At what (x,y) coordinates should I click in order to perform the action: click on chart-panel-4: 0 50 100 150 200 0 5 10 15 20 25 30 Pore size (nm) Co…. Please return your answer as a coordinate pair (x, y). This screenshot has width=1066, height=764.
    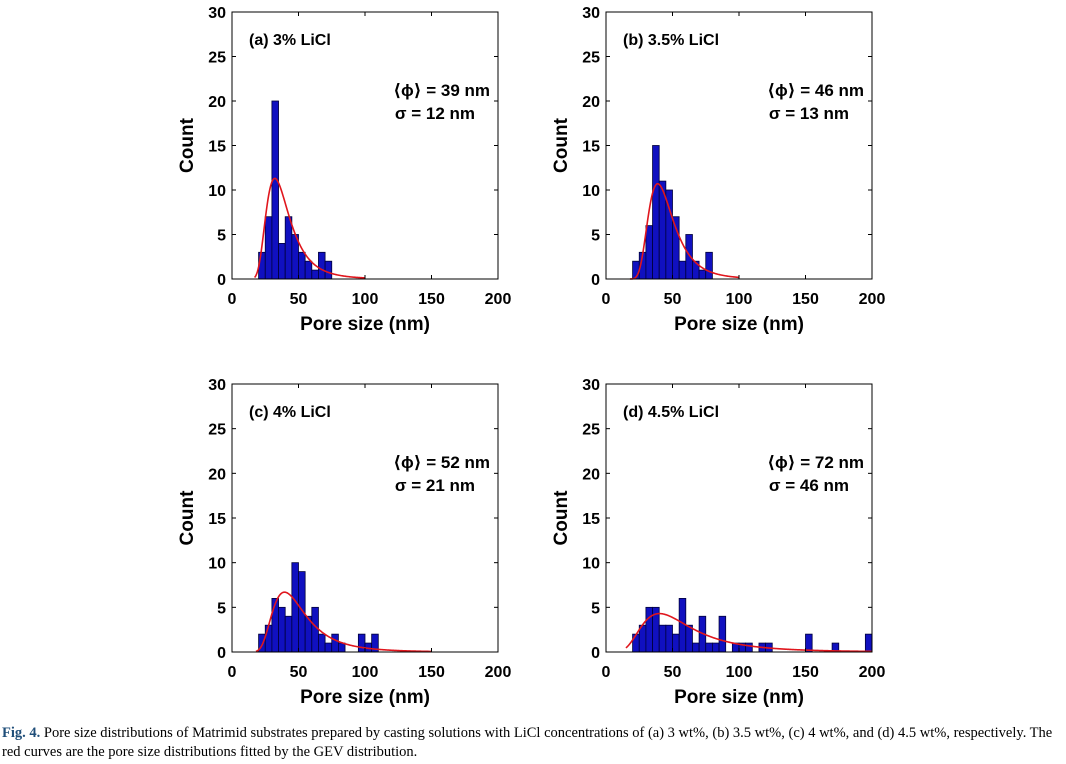
    Looking at the image, I should click on (718, 542).